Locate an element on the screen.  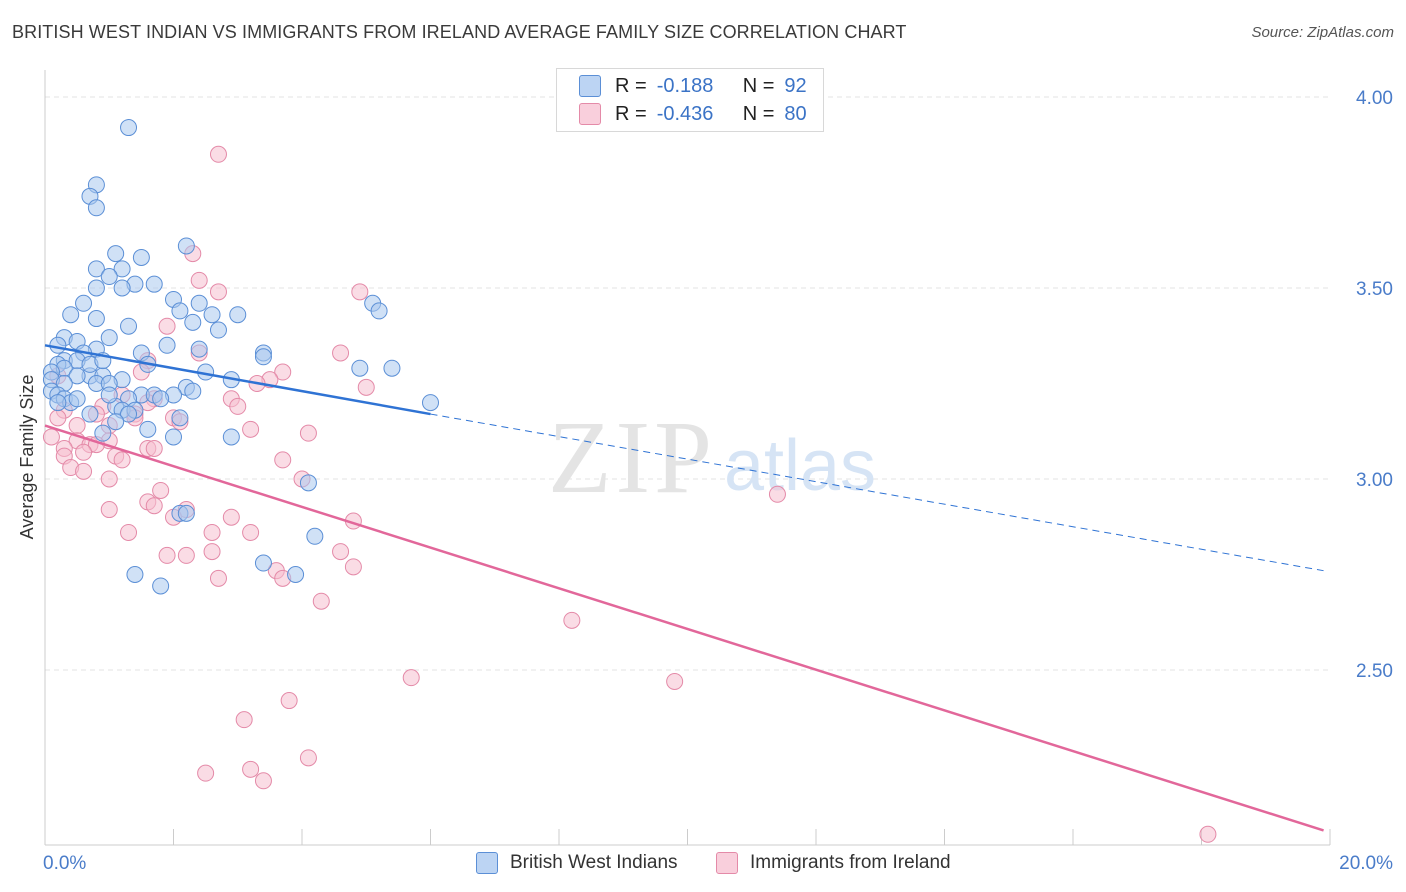
legend-n-label: N = is located at coordinates (758, 85).